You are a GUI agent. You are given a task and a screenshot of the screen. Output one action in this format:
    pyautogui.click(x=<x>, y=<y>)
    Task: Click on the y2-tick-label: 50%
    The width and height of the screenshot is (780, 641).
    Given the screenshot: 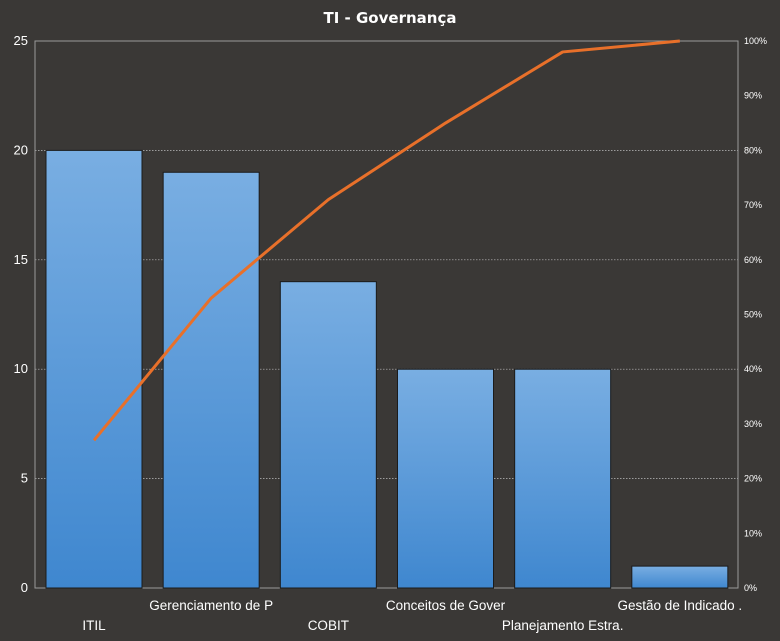 What is the action you would take?
    pyautogui.click(x=753, y=315)
    